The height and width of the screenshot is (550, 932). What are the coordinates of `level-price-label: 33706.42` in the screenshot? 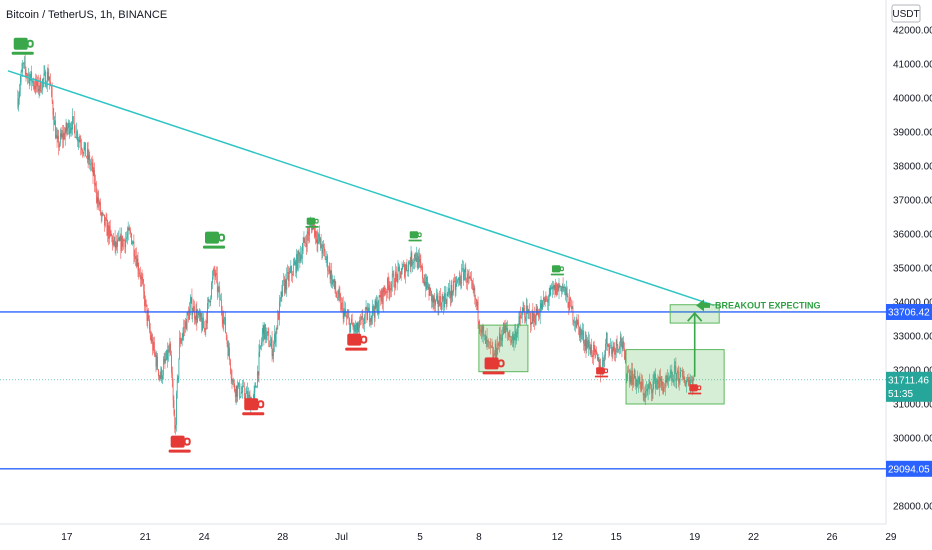 It's located at (909, 312).